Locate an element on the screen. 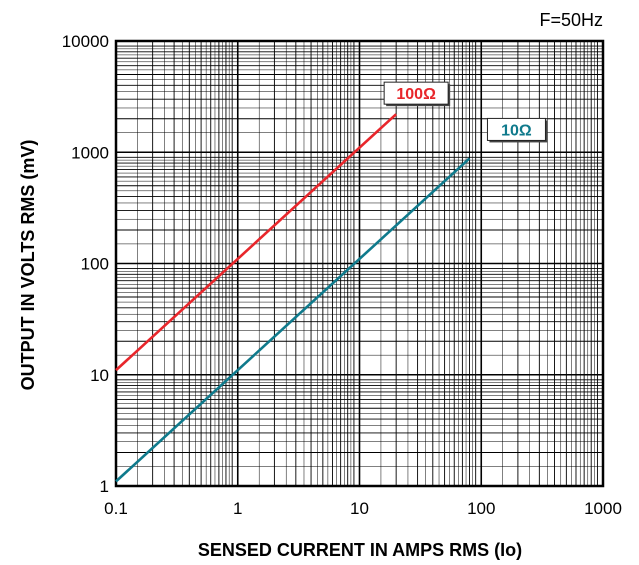  y-tick-label: 100 is located at coordinates (95, 264).